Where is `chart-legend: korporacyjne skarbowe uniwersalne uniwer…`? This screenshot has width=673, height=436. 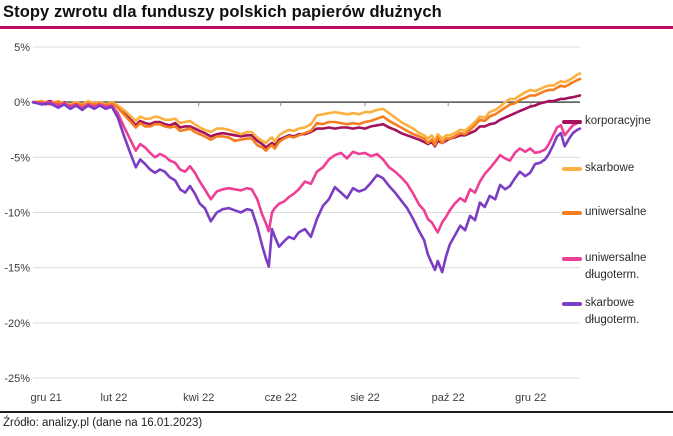 chart-legend: korporacyjne skarbowe uniwersalne uniwer… is located at coordinates (617, 180).